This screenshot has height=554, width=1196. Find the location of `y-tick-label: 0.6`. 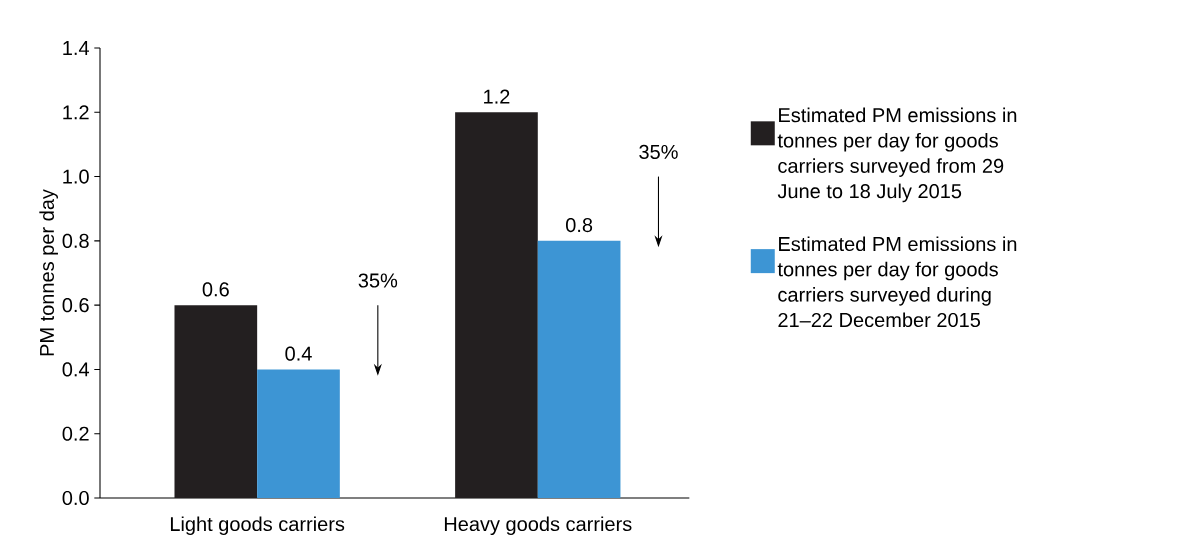

y-tick-label: 0.6 is located at coordinates (75, 305).